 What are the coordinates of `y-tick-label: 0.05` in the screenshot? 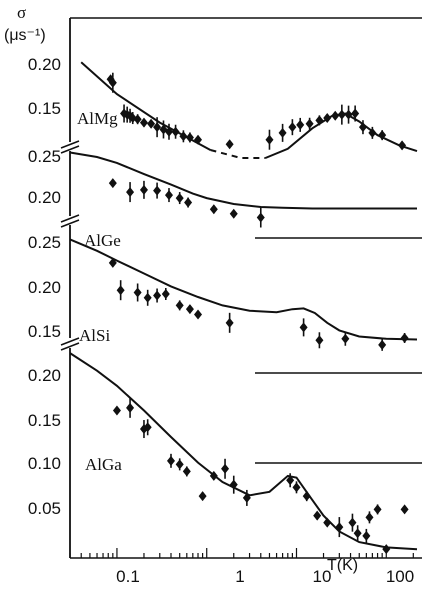 It's located at (44, 508).